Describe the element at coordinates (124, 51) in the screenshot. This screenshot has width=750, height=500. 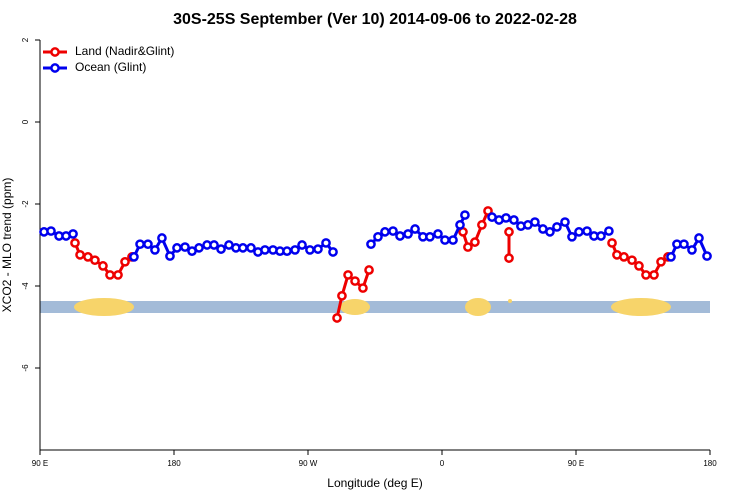
I see `legend-label: Land (Nadir&Glint)` at that location.